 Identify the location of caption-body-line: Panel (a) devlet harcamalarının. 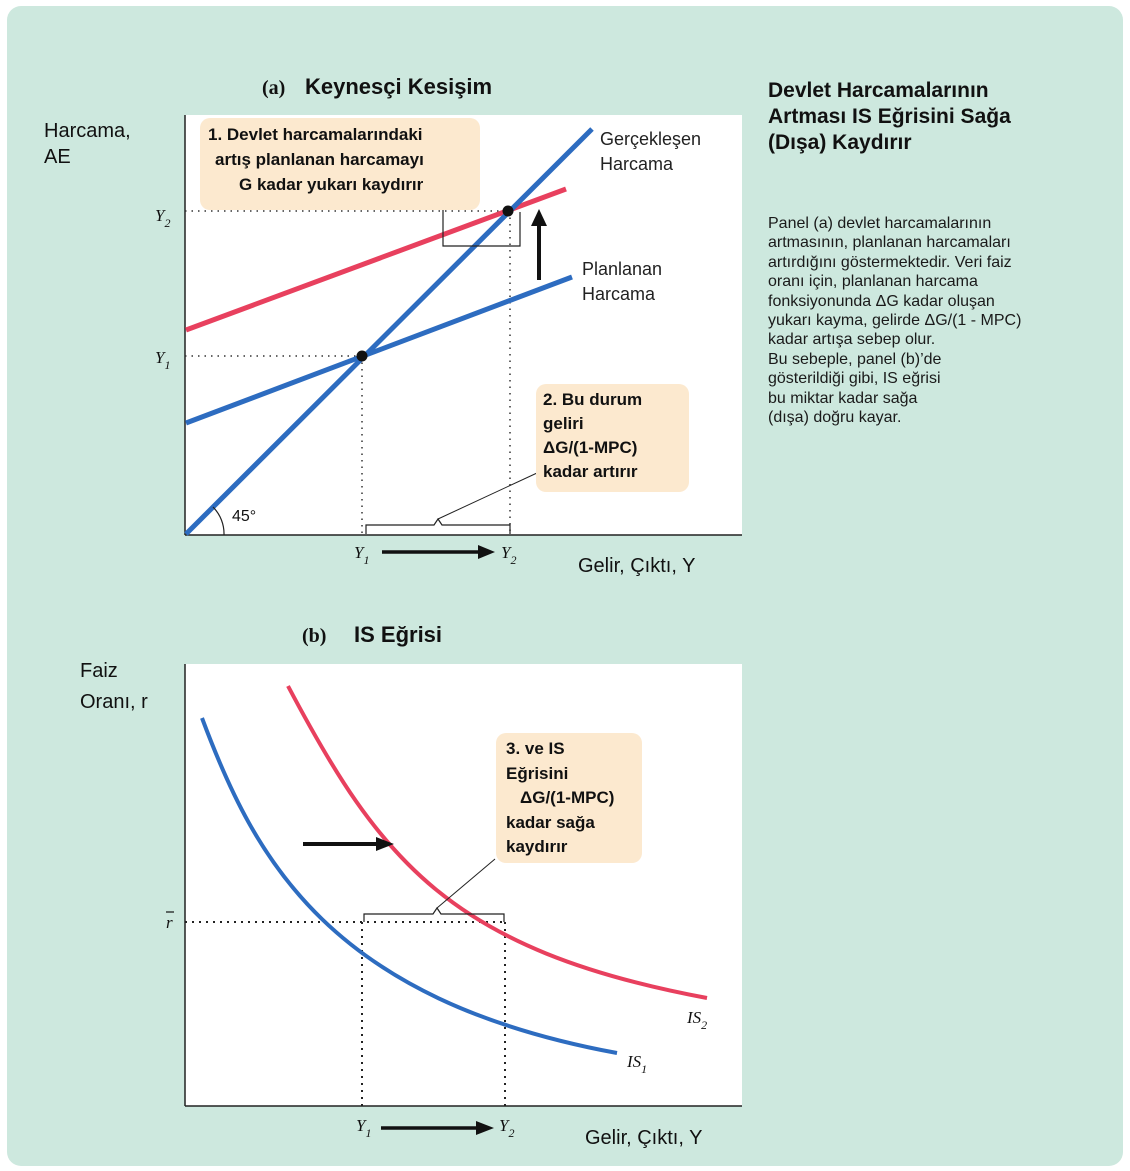
(880, 223).